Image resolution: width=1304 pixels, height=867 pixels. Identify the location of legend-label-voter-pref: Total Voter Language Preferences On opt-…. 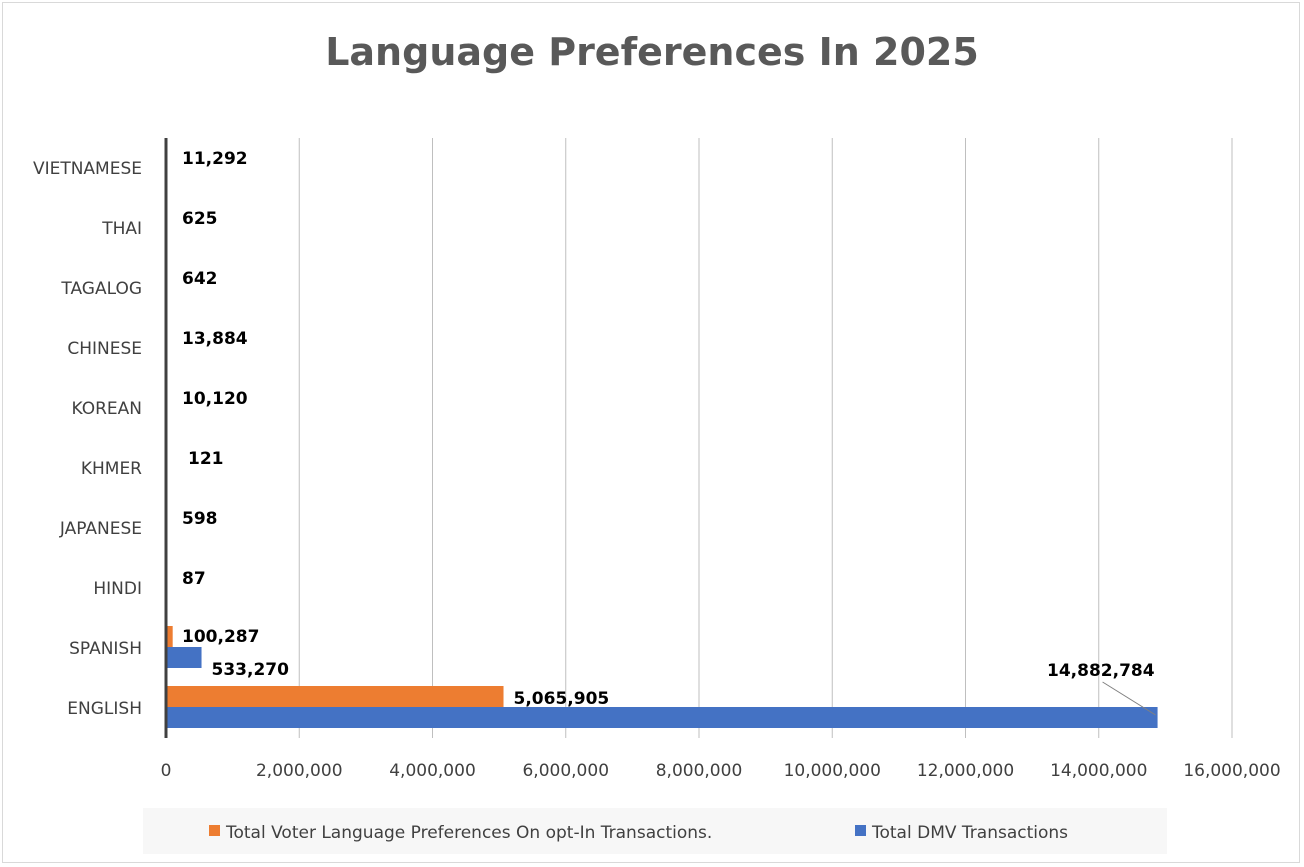
(468, 833).